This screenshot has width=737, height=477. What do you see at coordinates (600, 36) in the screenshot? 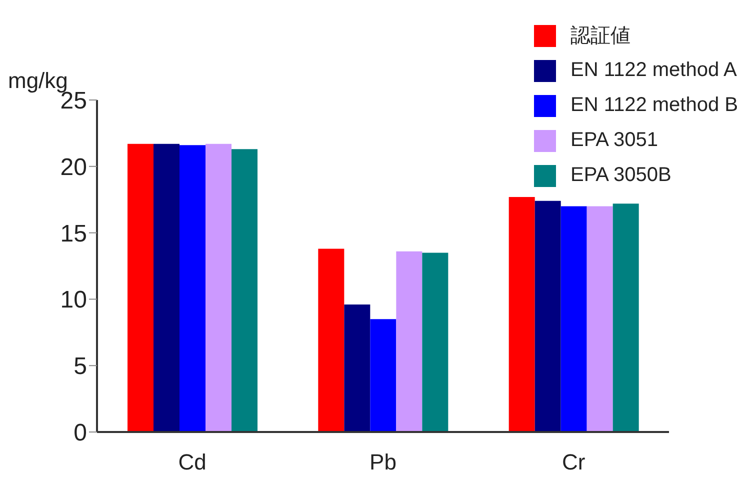
I see `legend-label: 認証値` at bounding box center [600, 36].